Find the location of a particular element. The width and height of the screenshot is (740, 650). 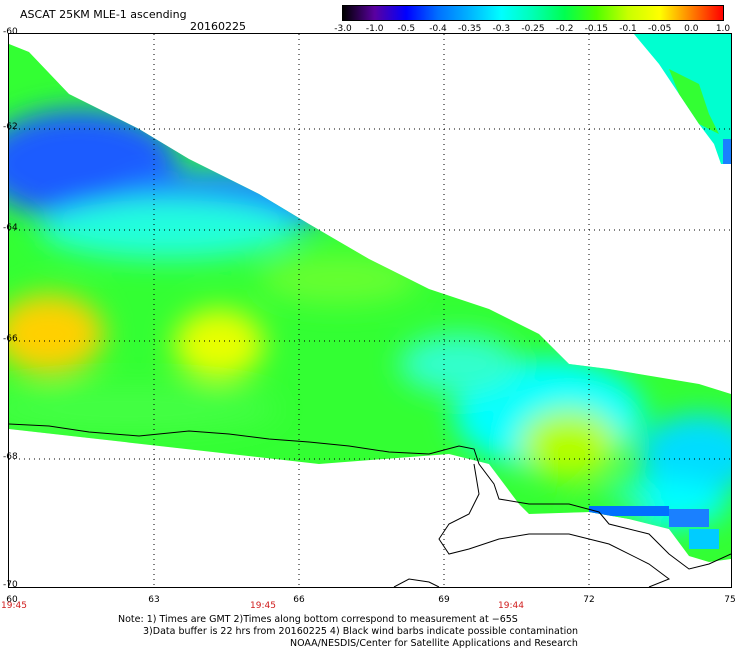

color-scale-gradient is located at coordinates (533, 13).